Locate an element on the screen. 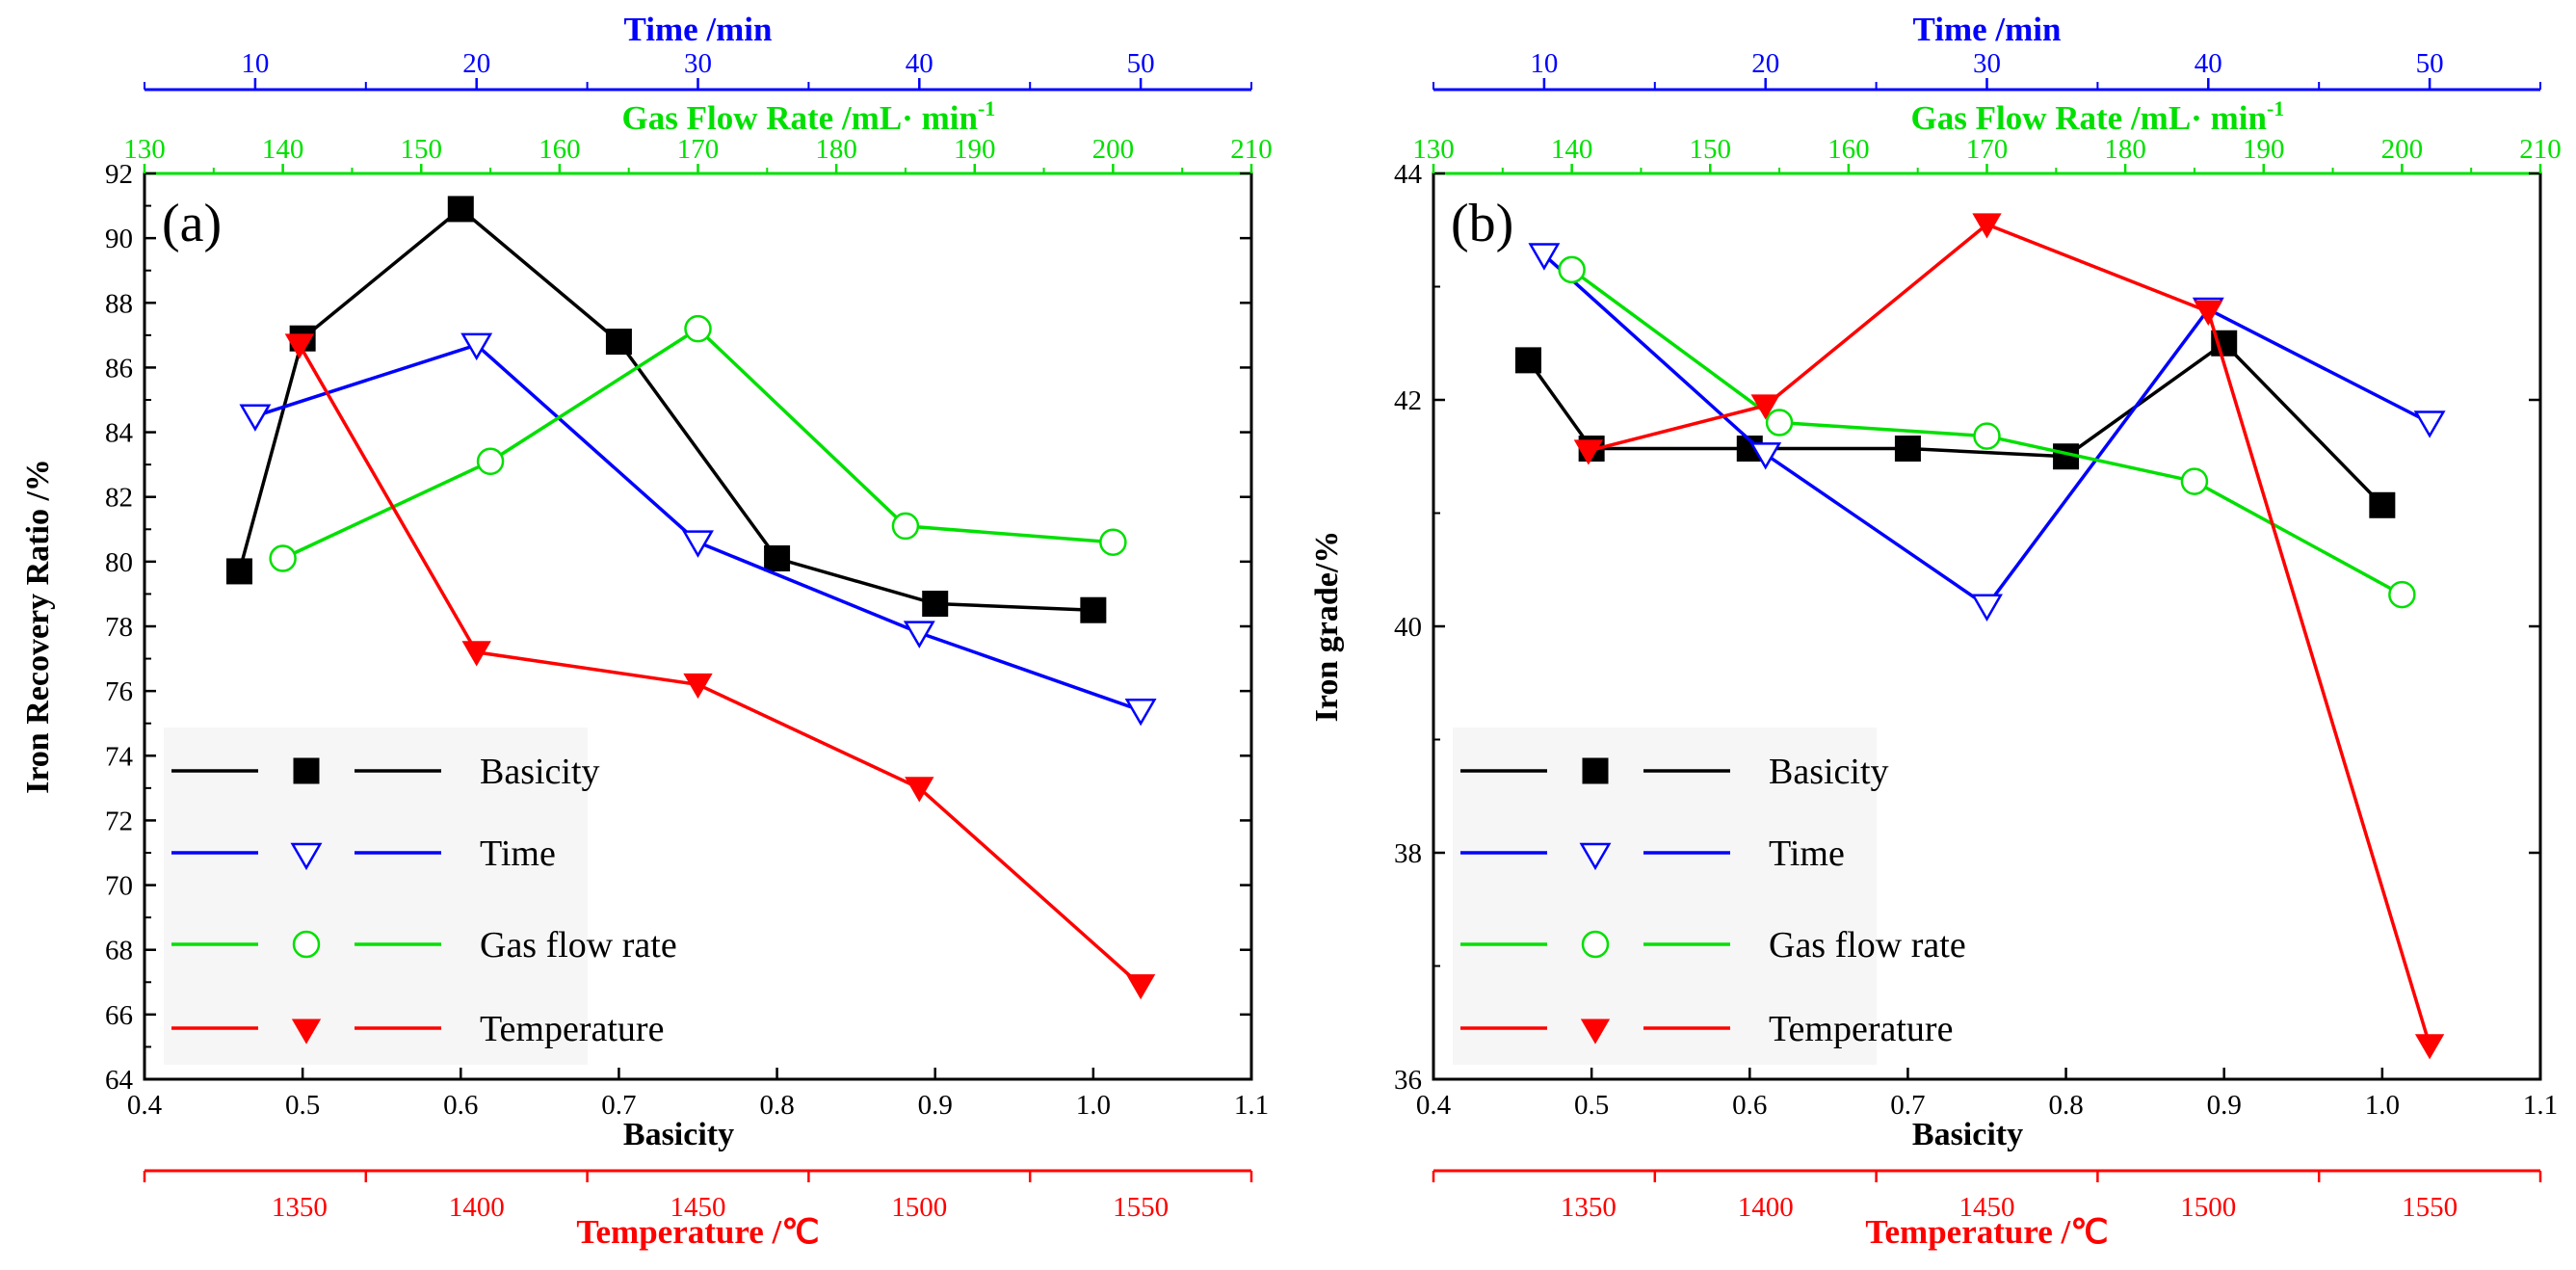 This screenshot has height=1270, width=2576. x-tick-label: 0.6 is located at coordinates (460, 1106).